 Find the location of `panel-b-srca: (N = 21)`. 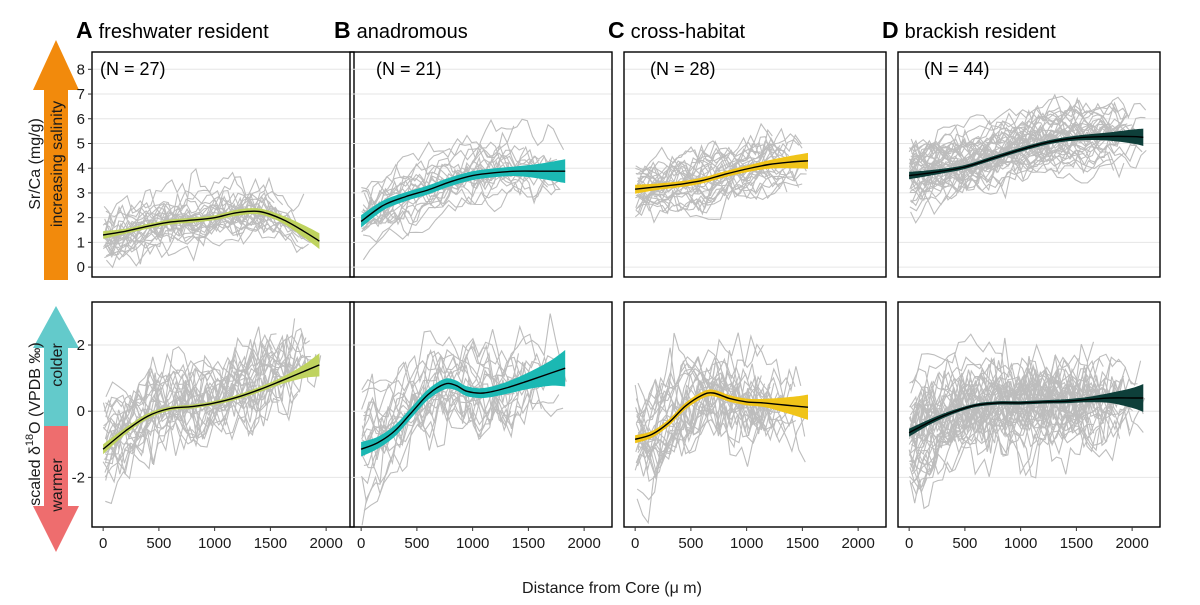

panel-b-srca: (N = 21) is located at coordinates (481, 164).